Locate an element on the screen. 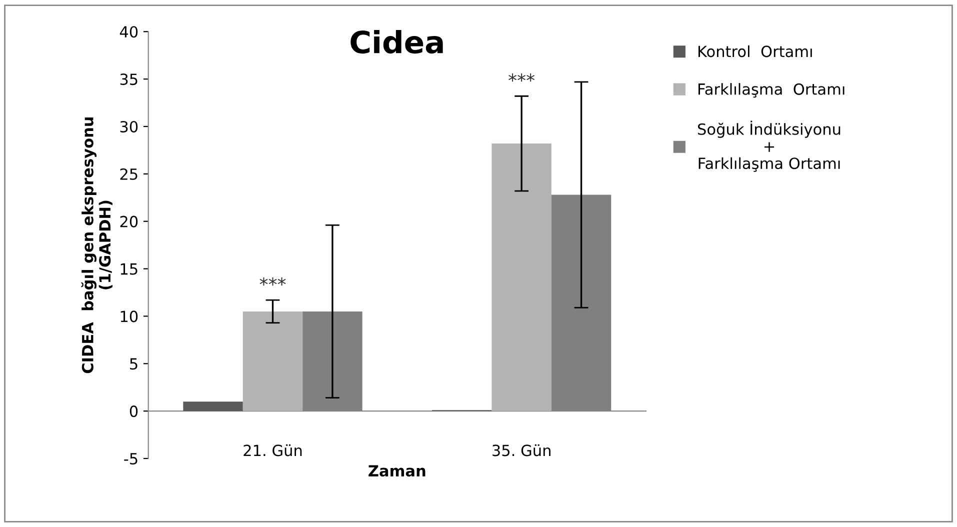 This screenshot has width=957, height=527. y-tick-label: 20 is located at coordinates (129, 222).